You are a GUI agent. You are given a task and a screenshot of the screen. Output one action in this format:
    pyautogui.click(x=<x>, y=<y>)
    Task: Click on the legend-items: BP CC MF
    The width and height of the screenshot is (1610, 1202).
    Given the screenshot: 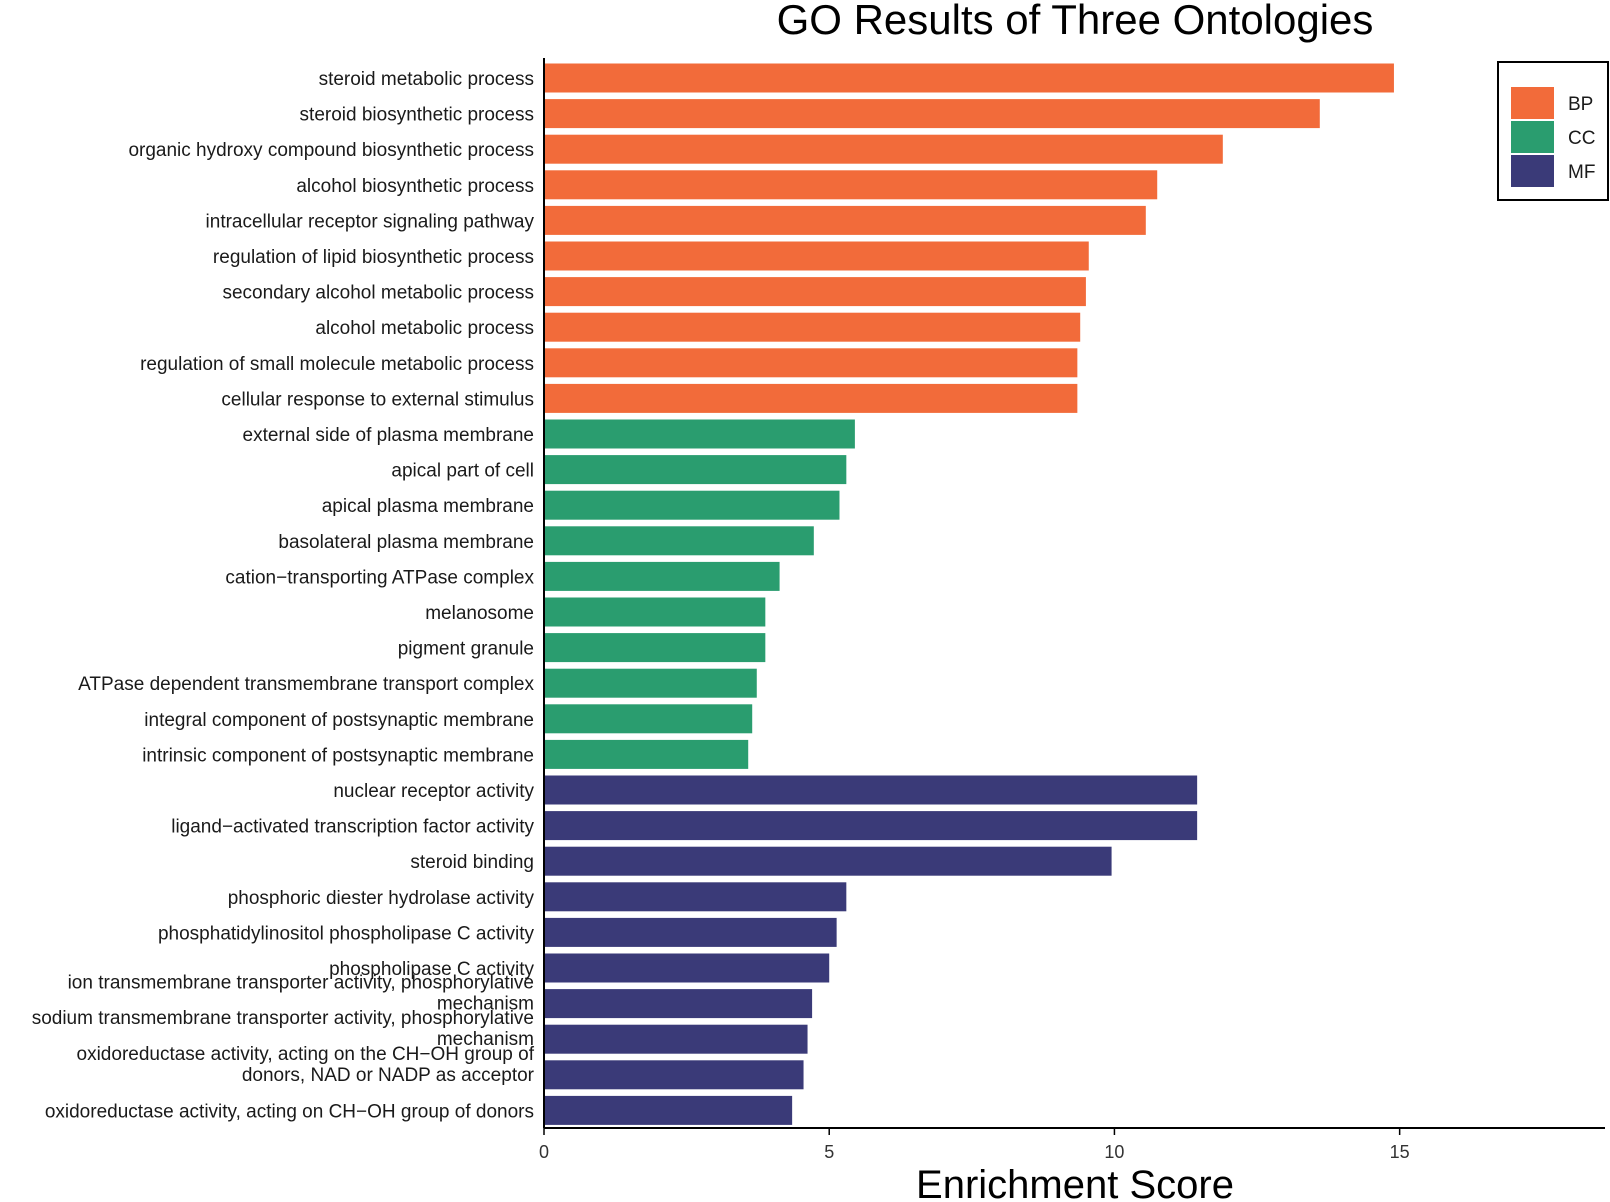 What is the action you would take?
    pyautogui.click(x=1553, y=137)
    